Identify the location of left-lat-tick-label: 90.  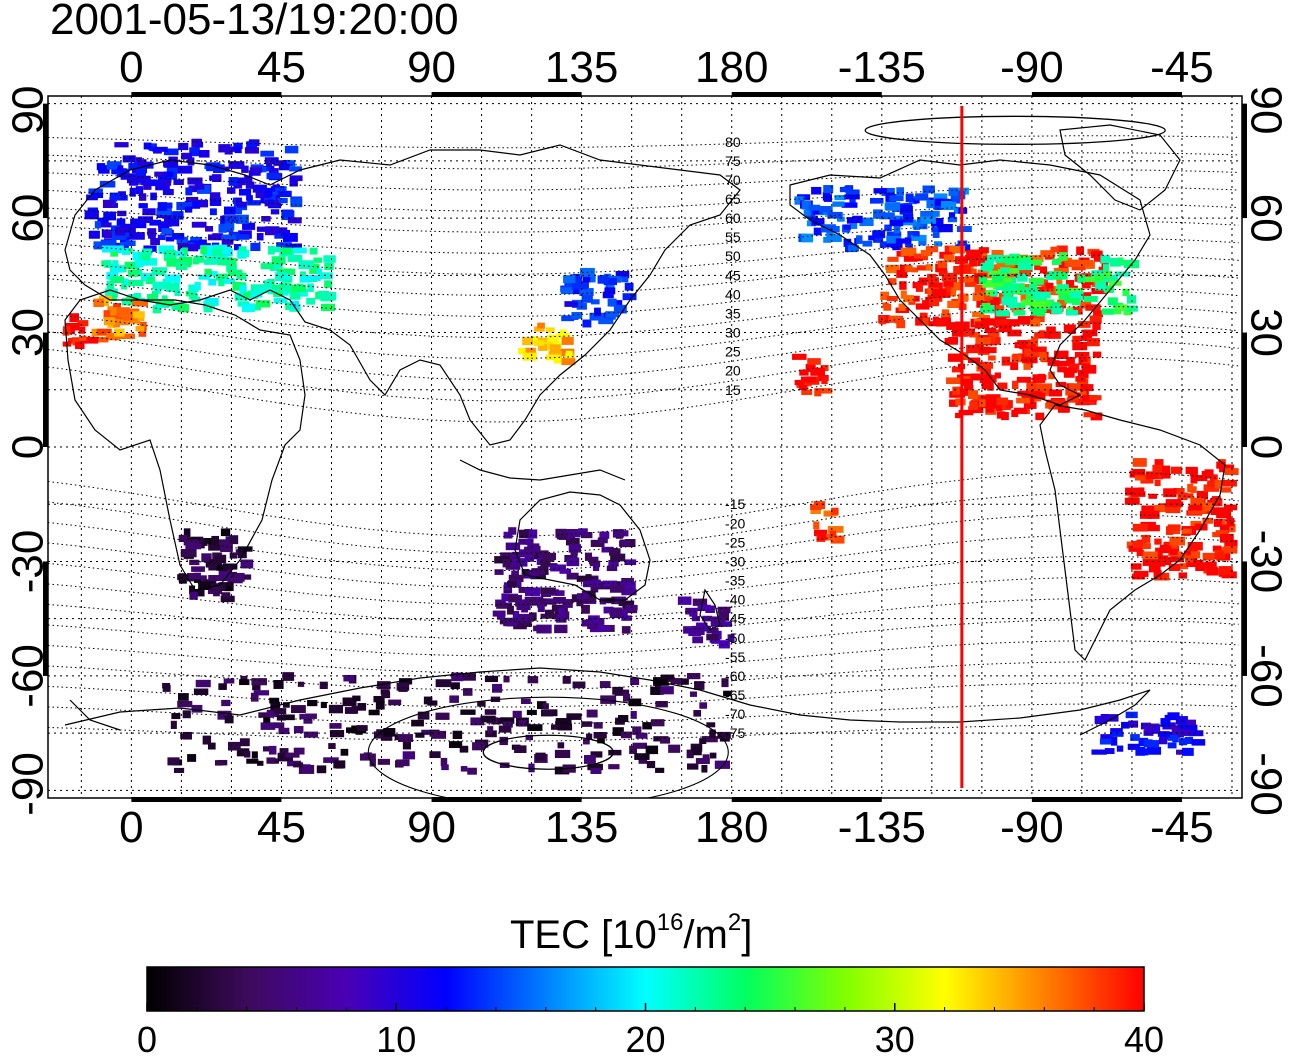
(28, 110).